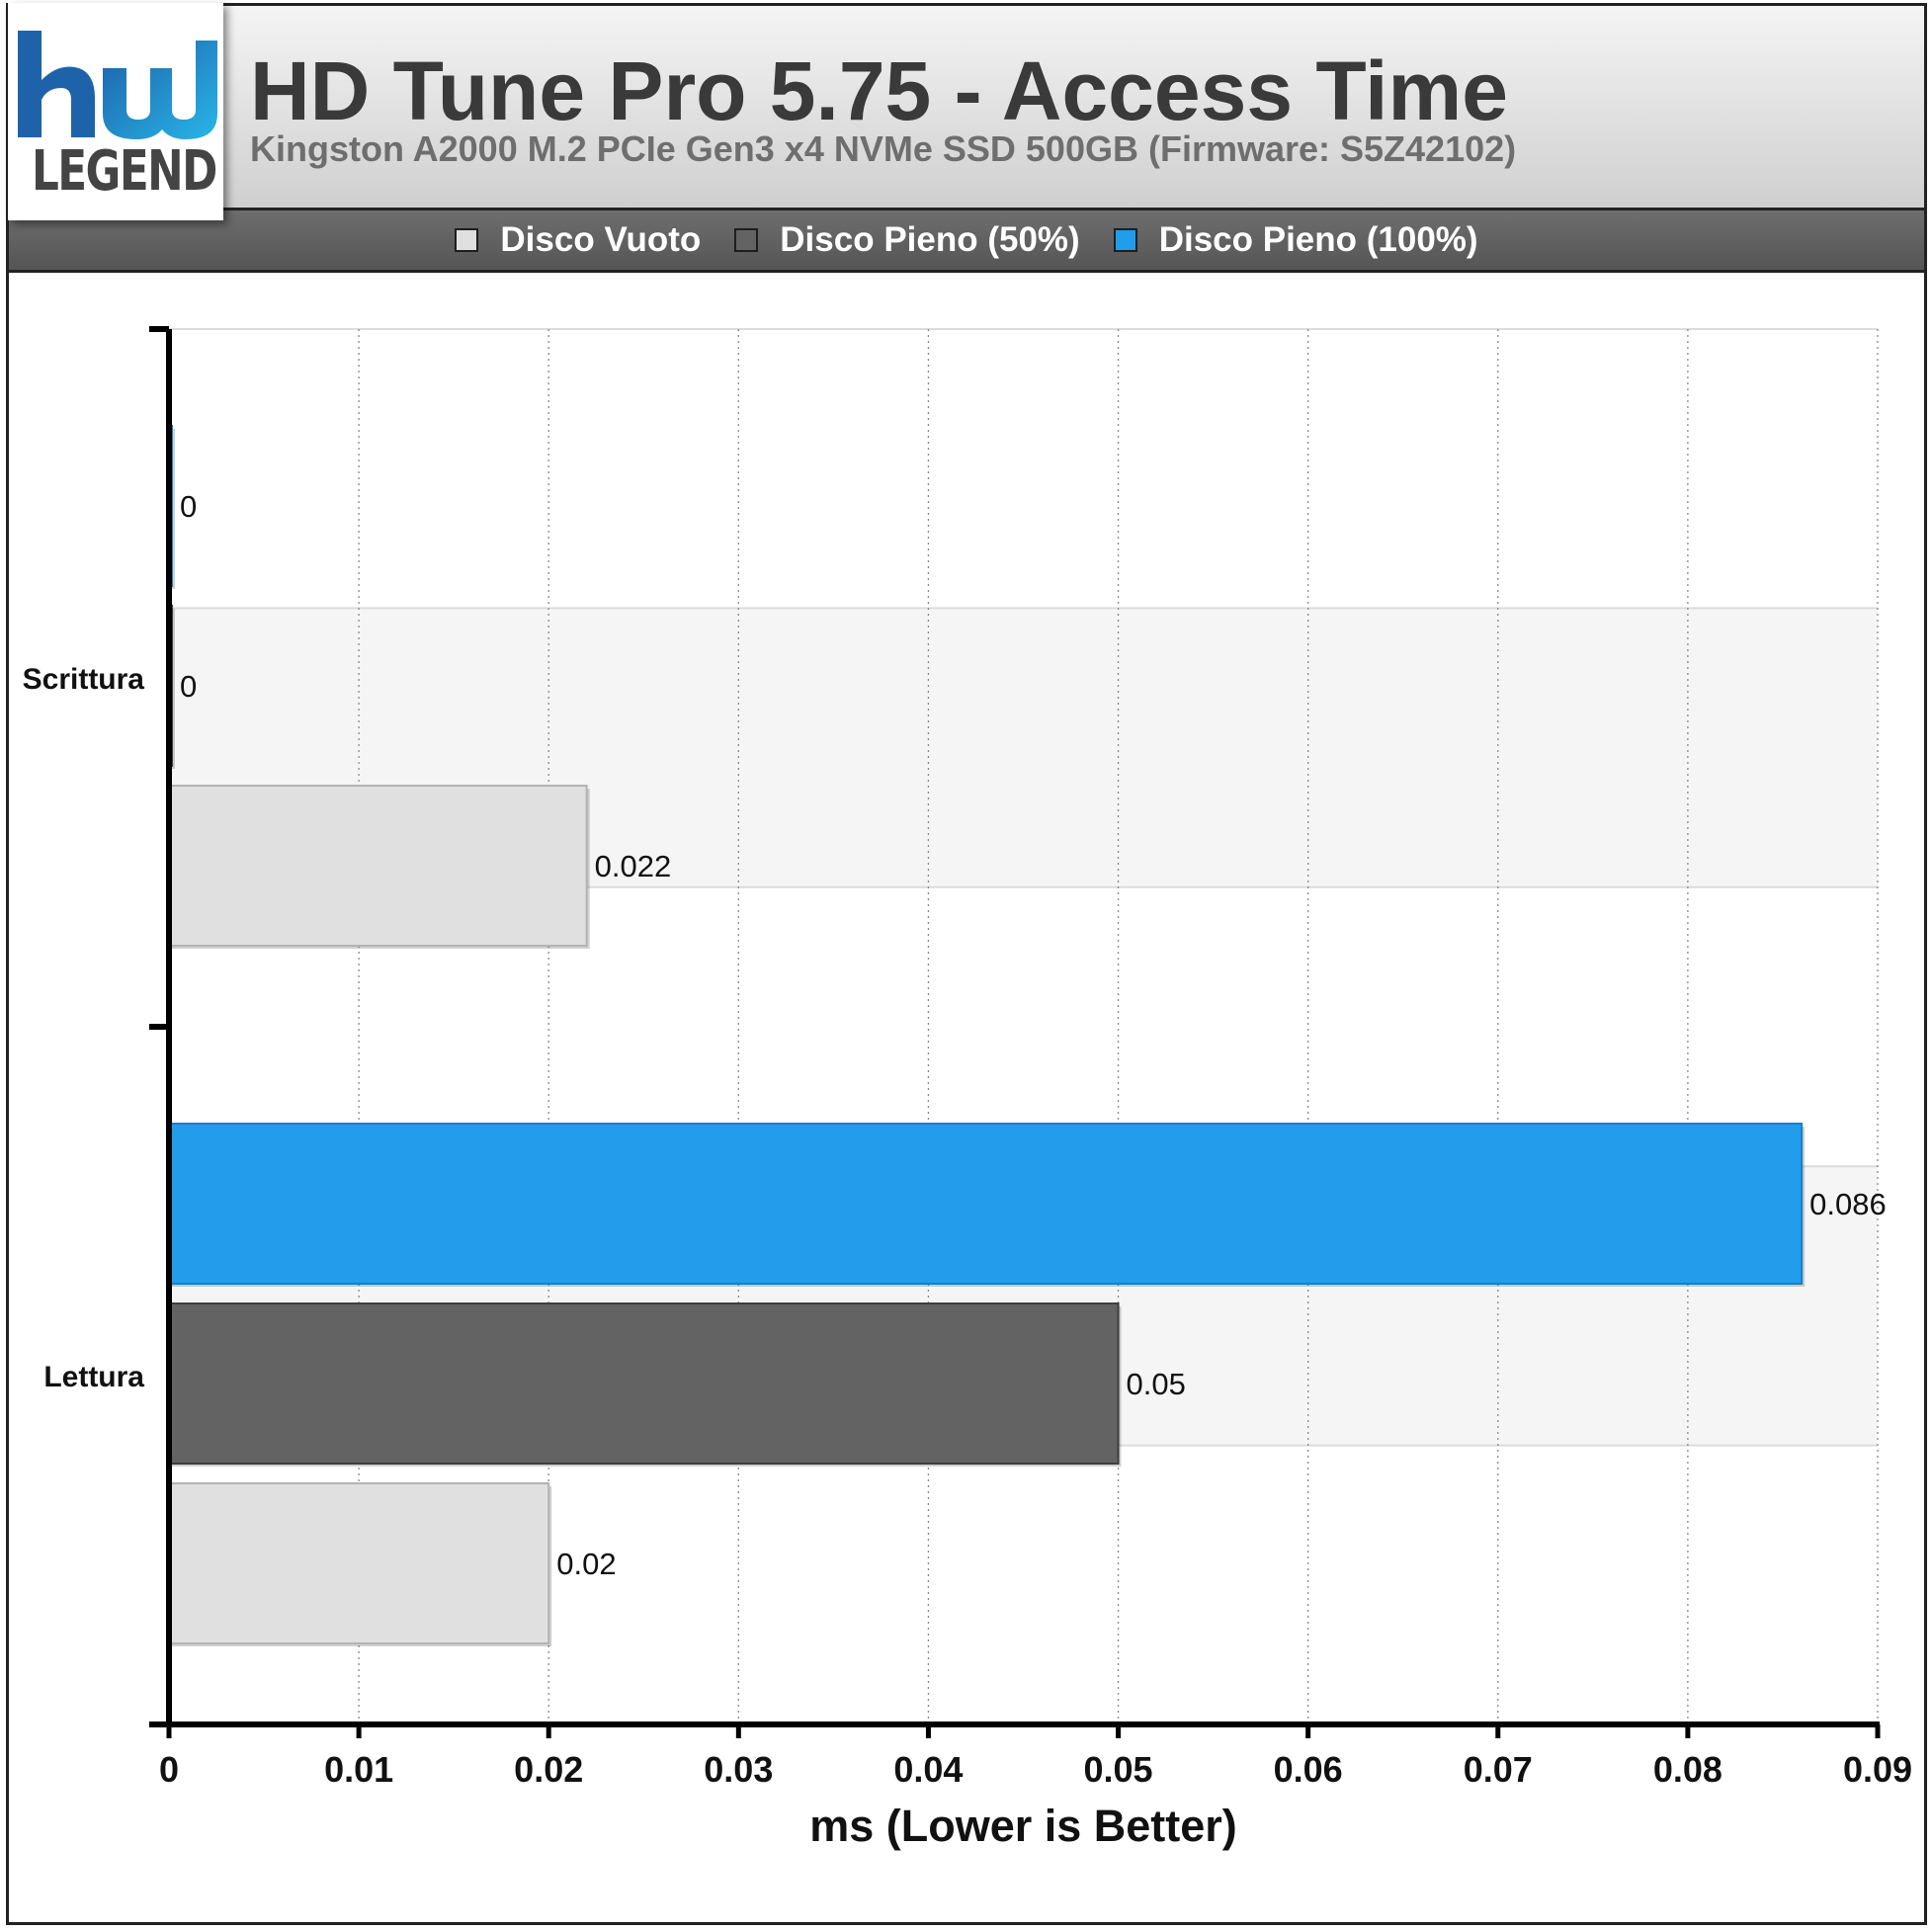 The image size is (1932, 1931). I want to click on legend-label-empty: Disco Vuoto, so click(601, 239).